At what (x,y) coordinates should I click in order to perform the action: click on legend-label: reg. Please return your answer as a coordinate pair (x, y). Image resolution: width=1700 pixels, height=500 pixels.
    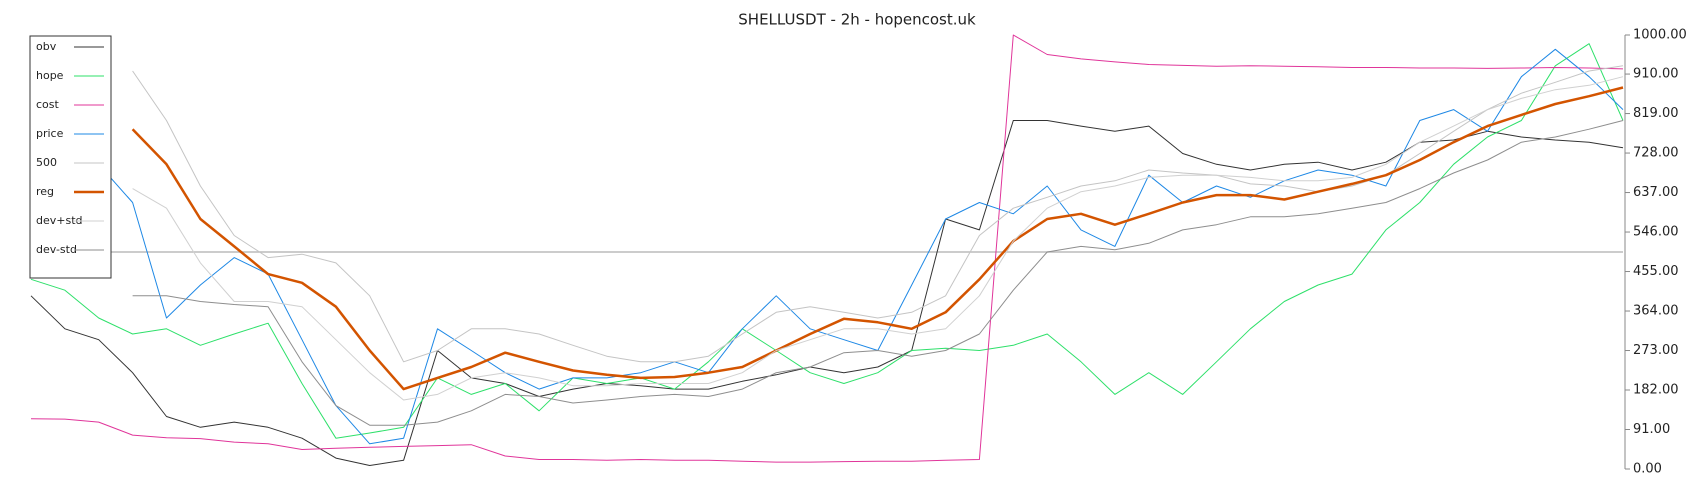
    Looking at the image, I should click on (45, 191).